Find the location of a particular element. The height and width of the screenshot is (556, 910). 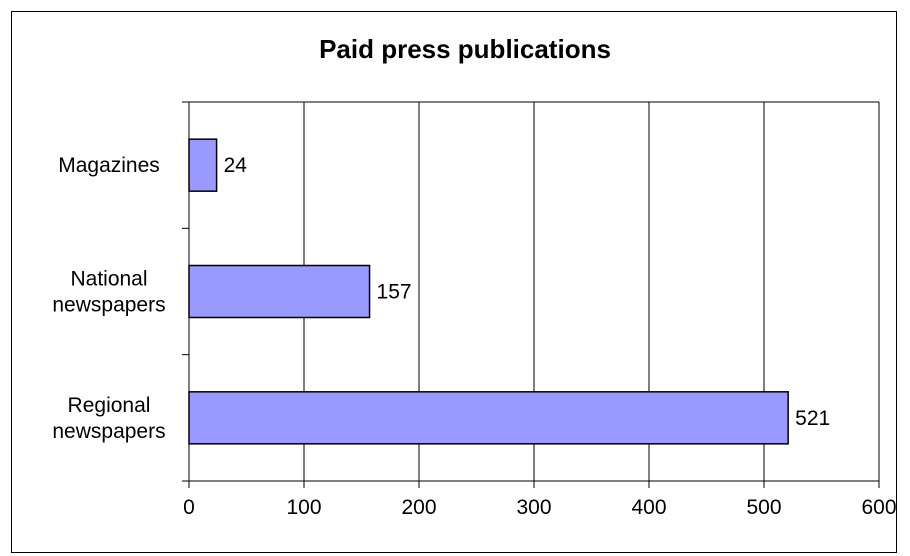

category-label: National newspapers is located at coordinates (108, 292).